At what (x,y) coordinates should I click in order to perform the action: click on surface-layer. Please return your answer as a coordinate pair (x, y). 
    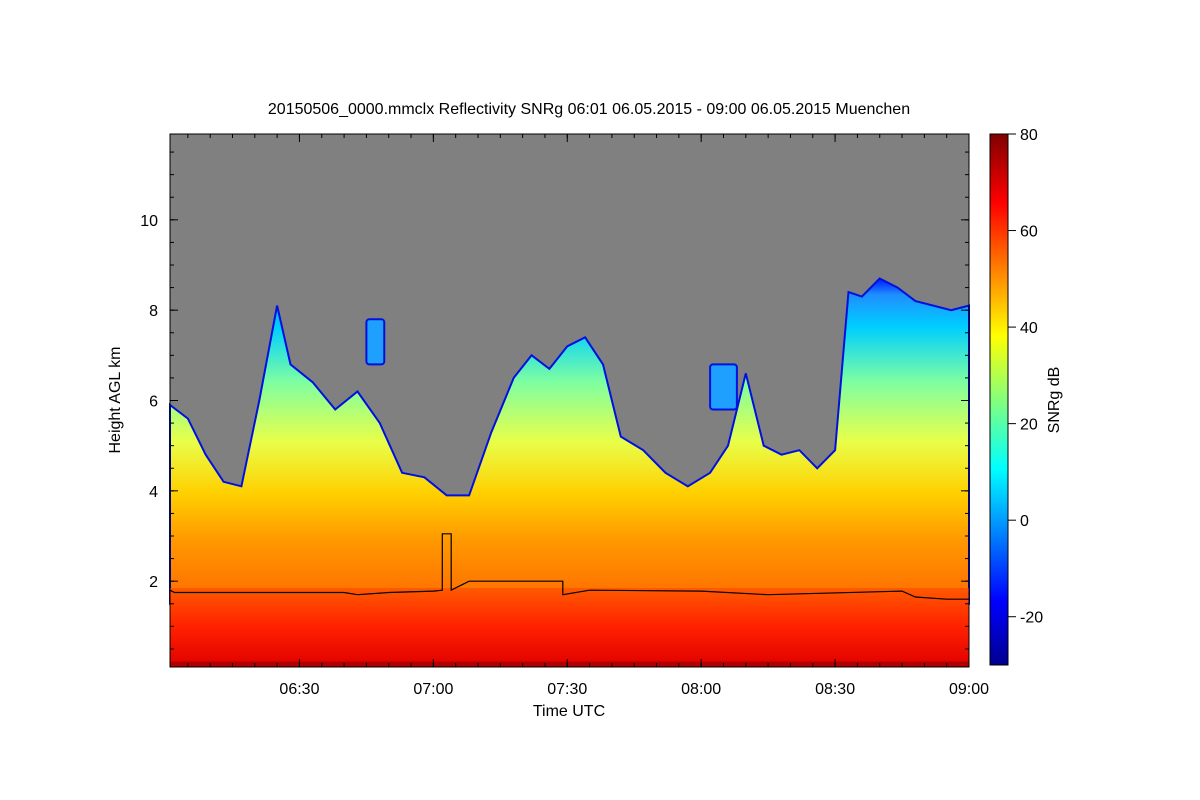
    Looking at the image, I should click on (569, 627).